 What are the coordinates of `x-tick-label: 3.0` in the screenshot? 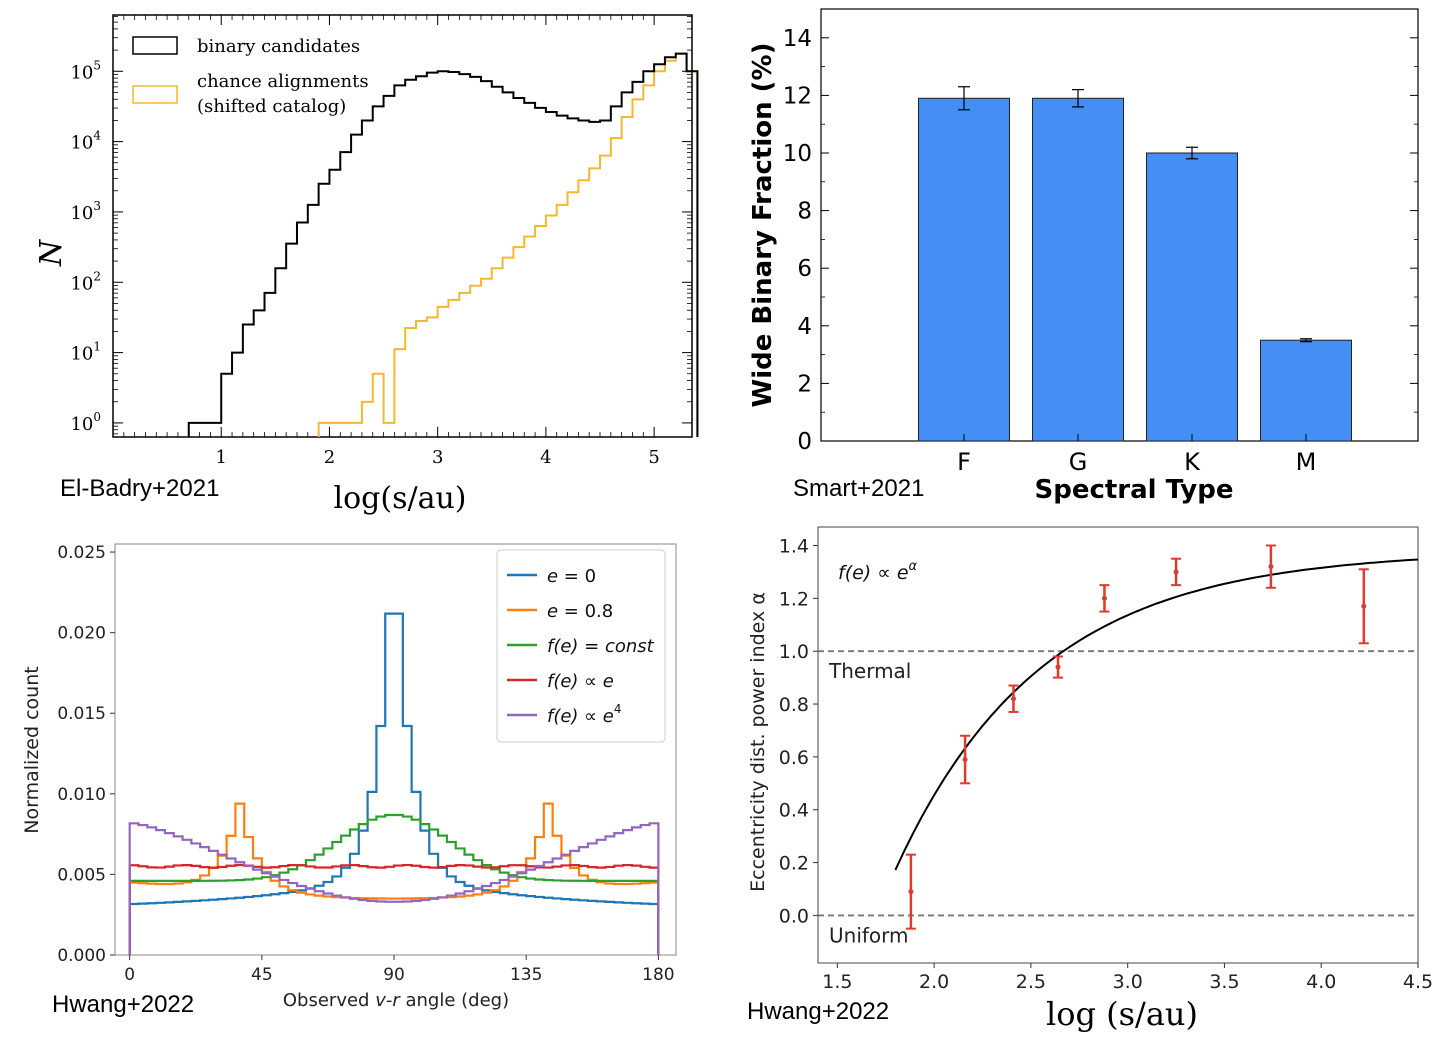 It's located at (1128, 982).